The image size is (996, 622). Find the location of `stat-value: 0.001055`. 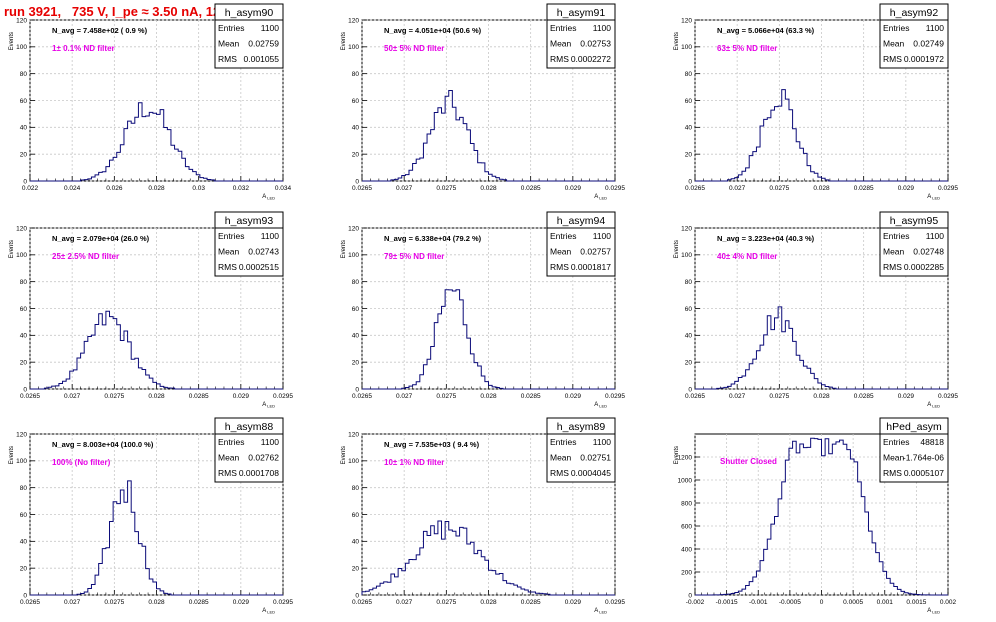

stat-value: 0.001055 is located at coordinates (262, 59).